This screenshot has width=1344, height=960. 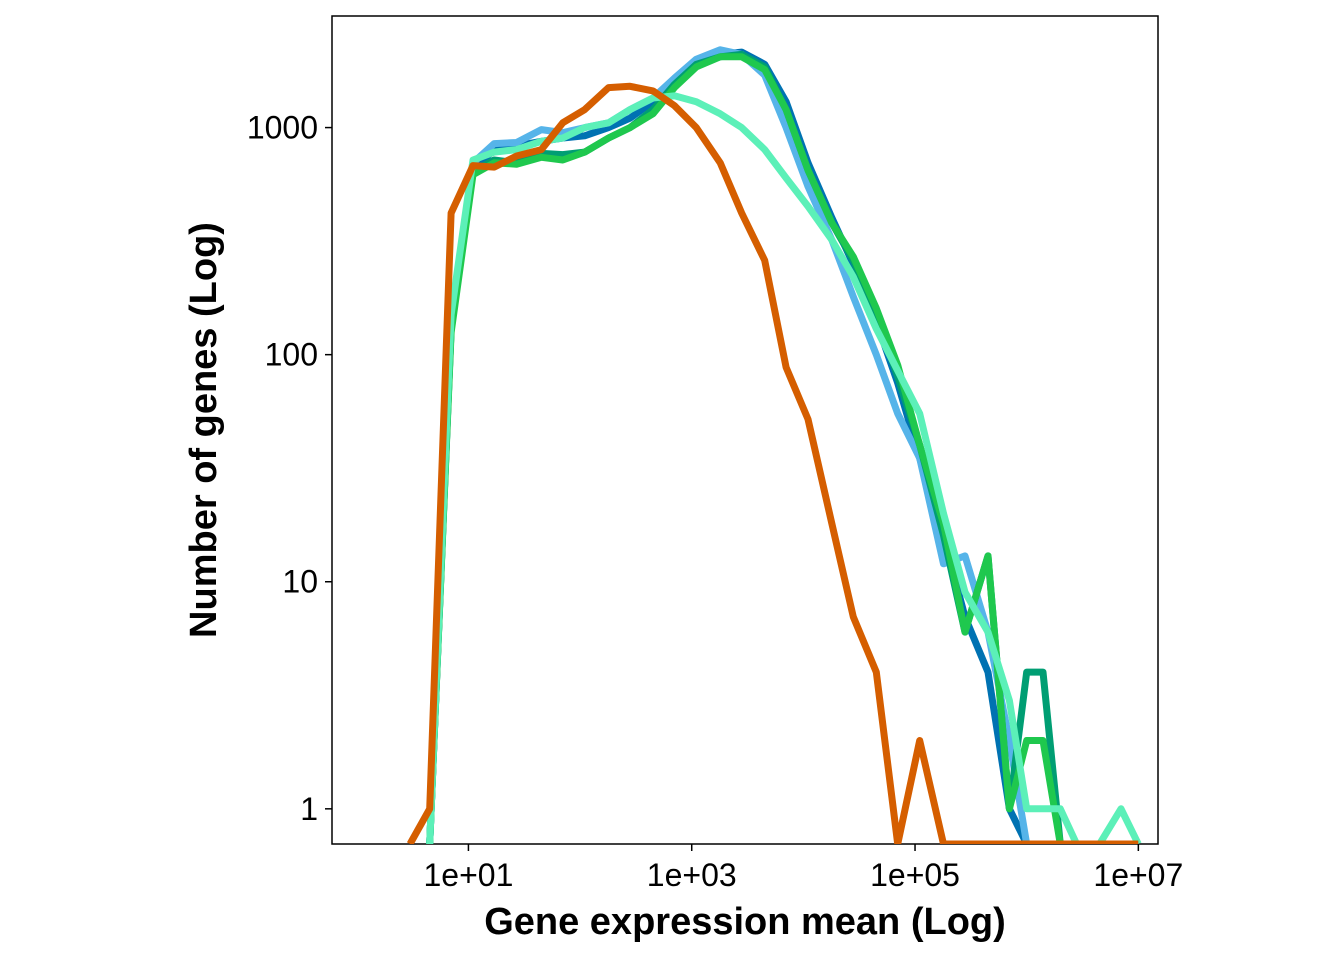 I want to click on x-tick-label: 1e+03, so click(x=692, y=875).